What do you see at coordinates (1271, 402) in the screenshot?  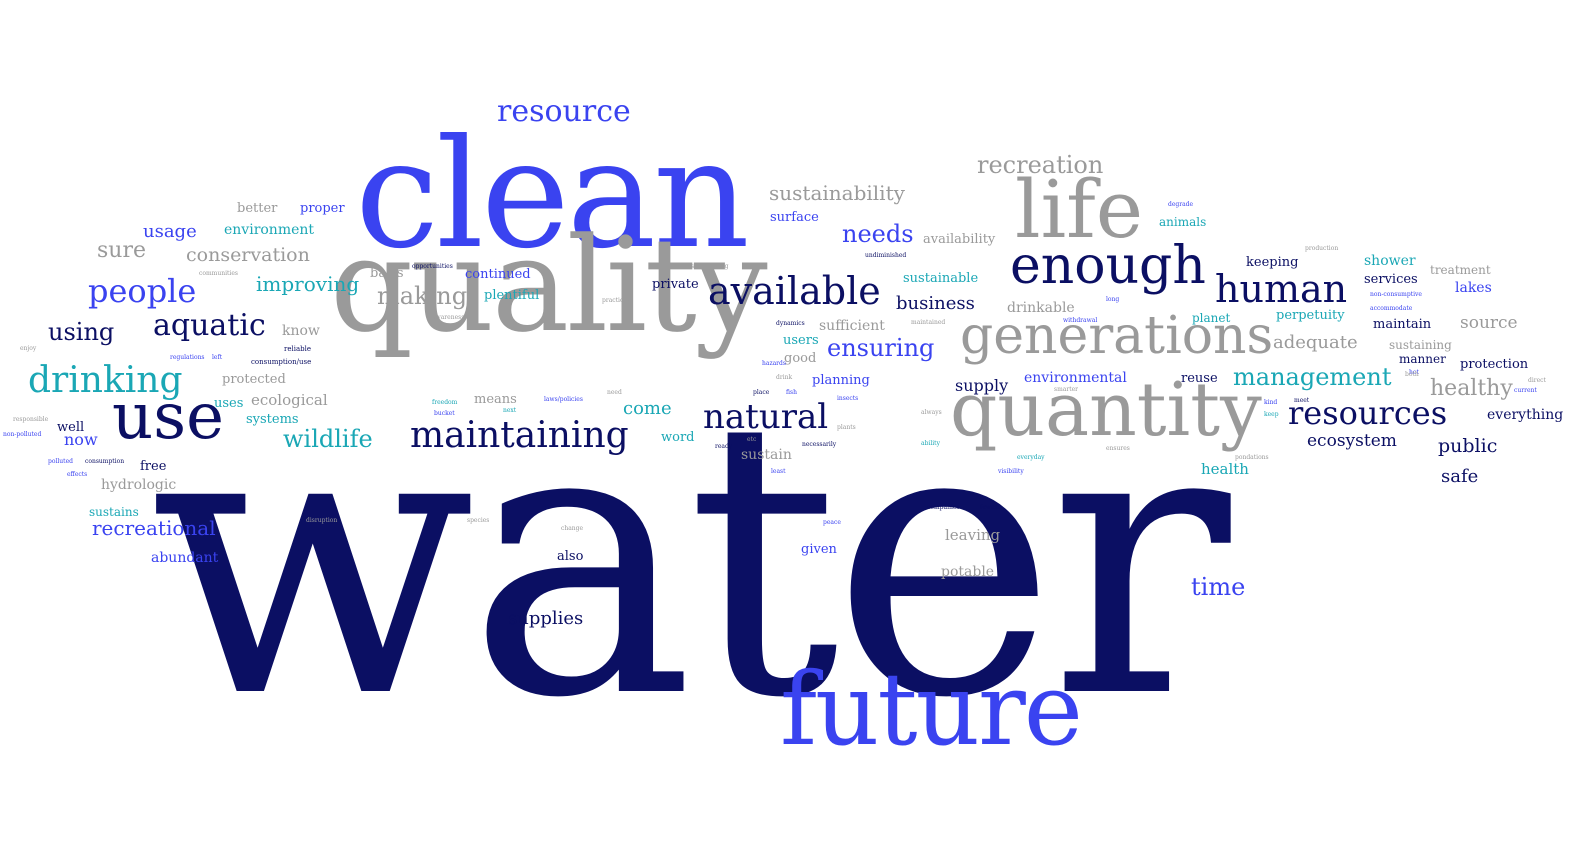 I see `word-kind: kind` at bounding box center [1271, 402].